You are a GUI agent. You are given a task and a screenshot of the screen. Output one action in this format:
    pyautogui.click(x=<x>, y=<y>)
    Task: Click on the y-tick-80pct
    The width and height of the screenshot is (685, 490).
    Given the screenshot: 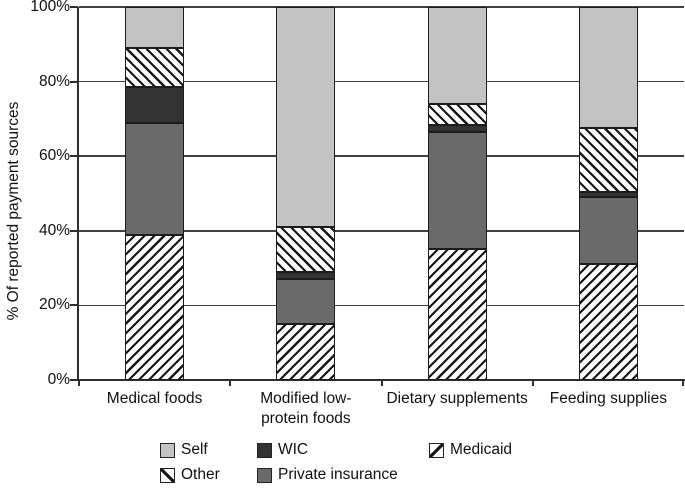 What is the action you would take?
    pyautogui.click(x=74, y=81)
    